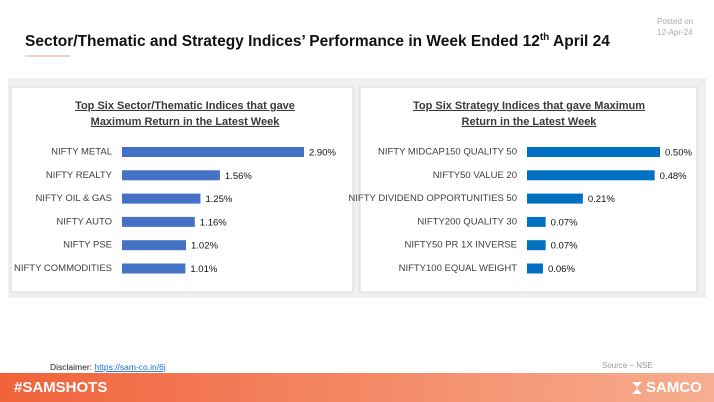 Image resolution: width=714 pixels, height=402 pixels. Describe the element at coordinates (627, 365) in the screenshot. I see `source: Source – NSE` at that location.